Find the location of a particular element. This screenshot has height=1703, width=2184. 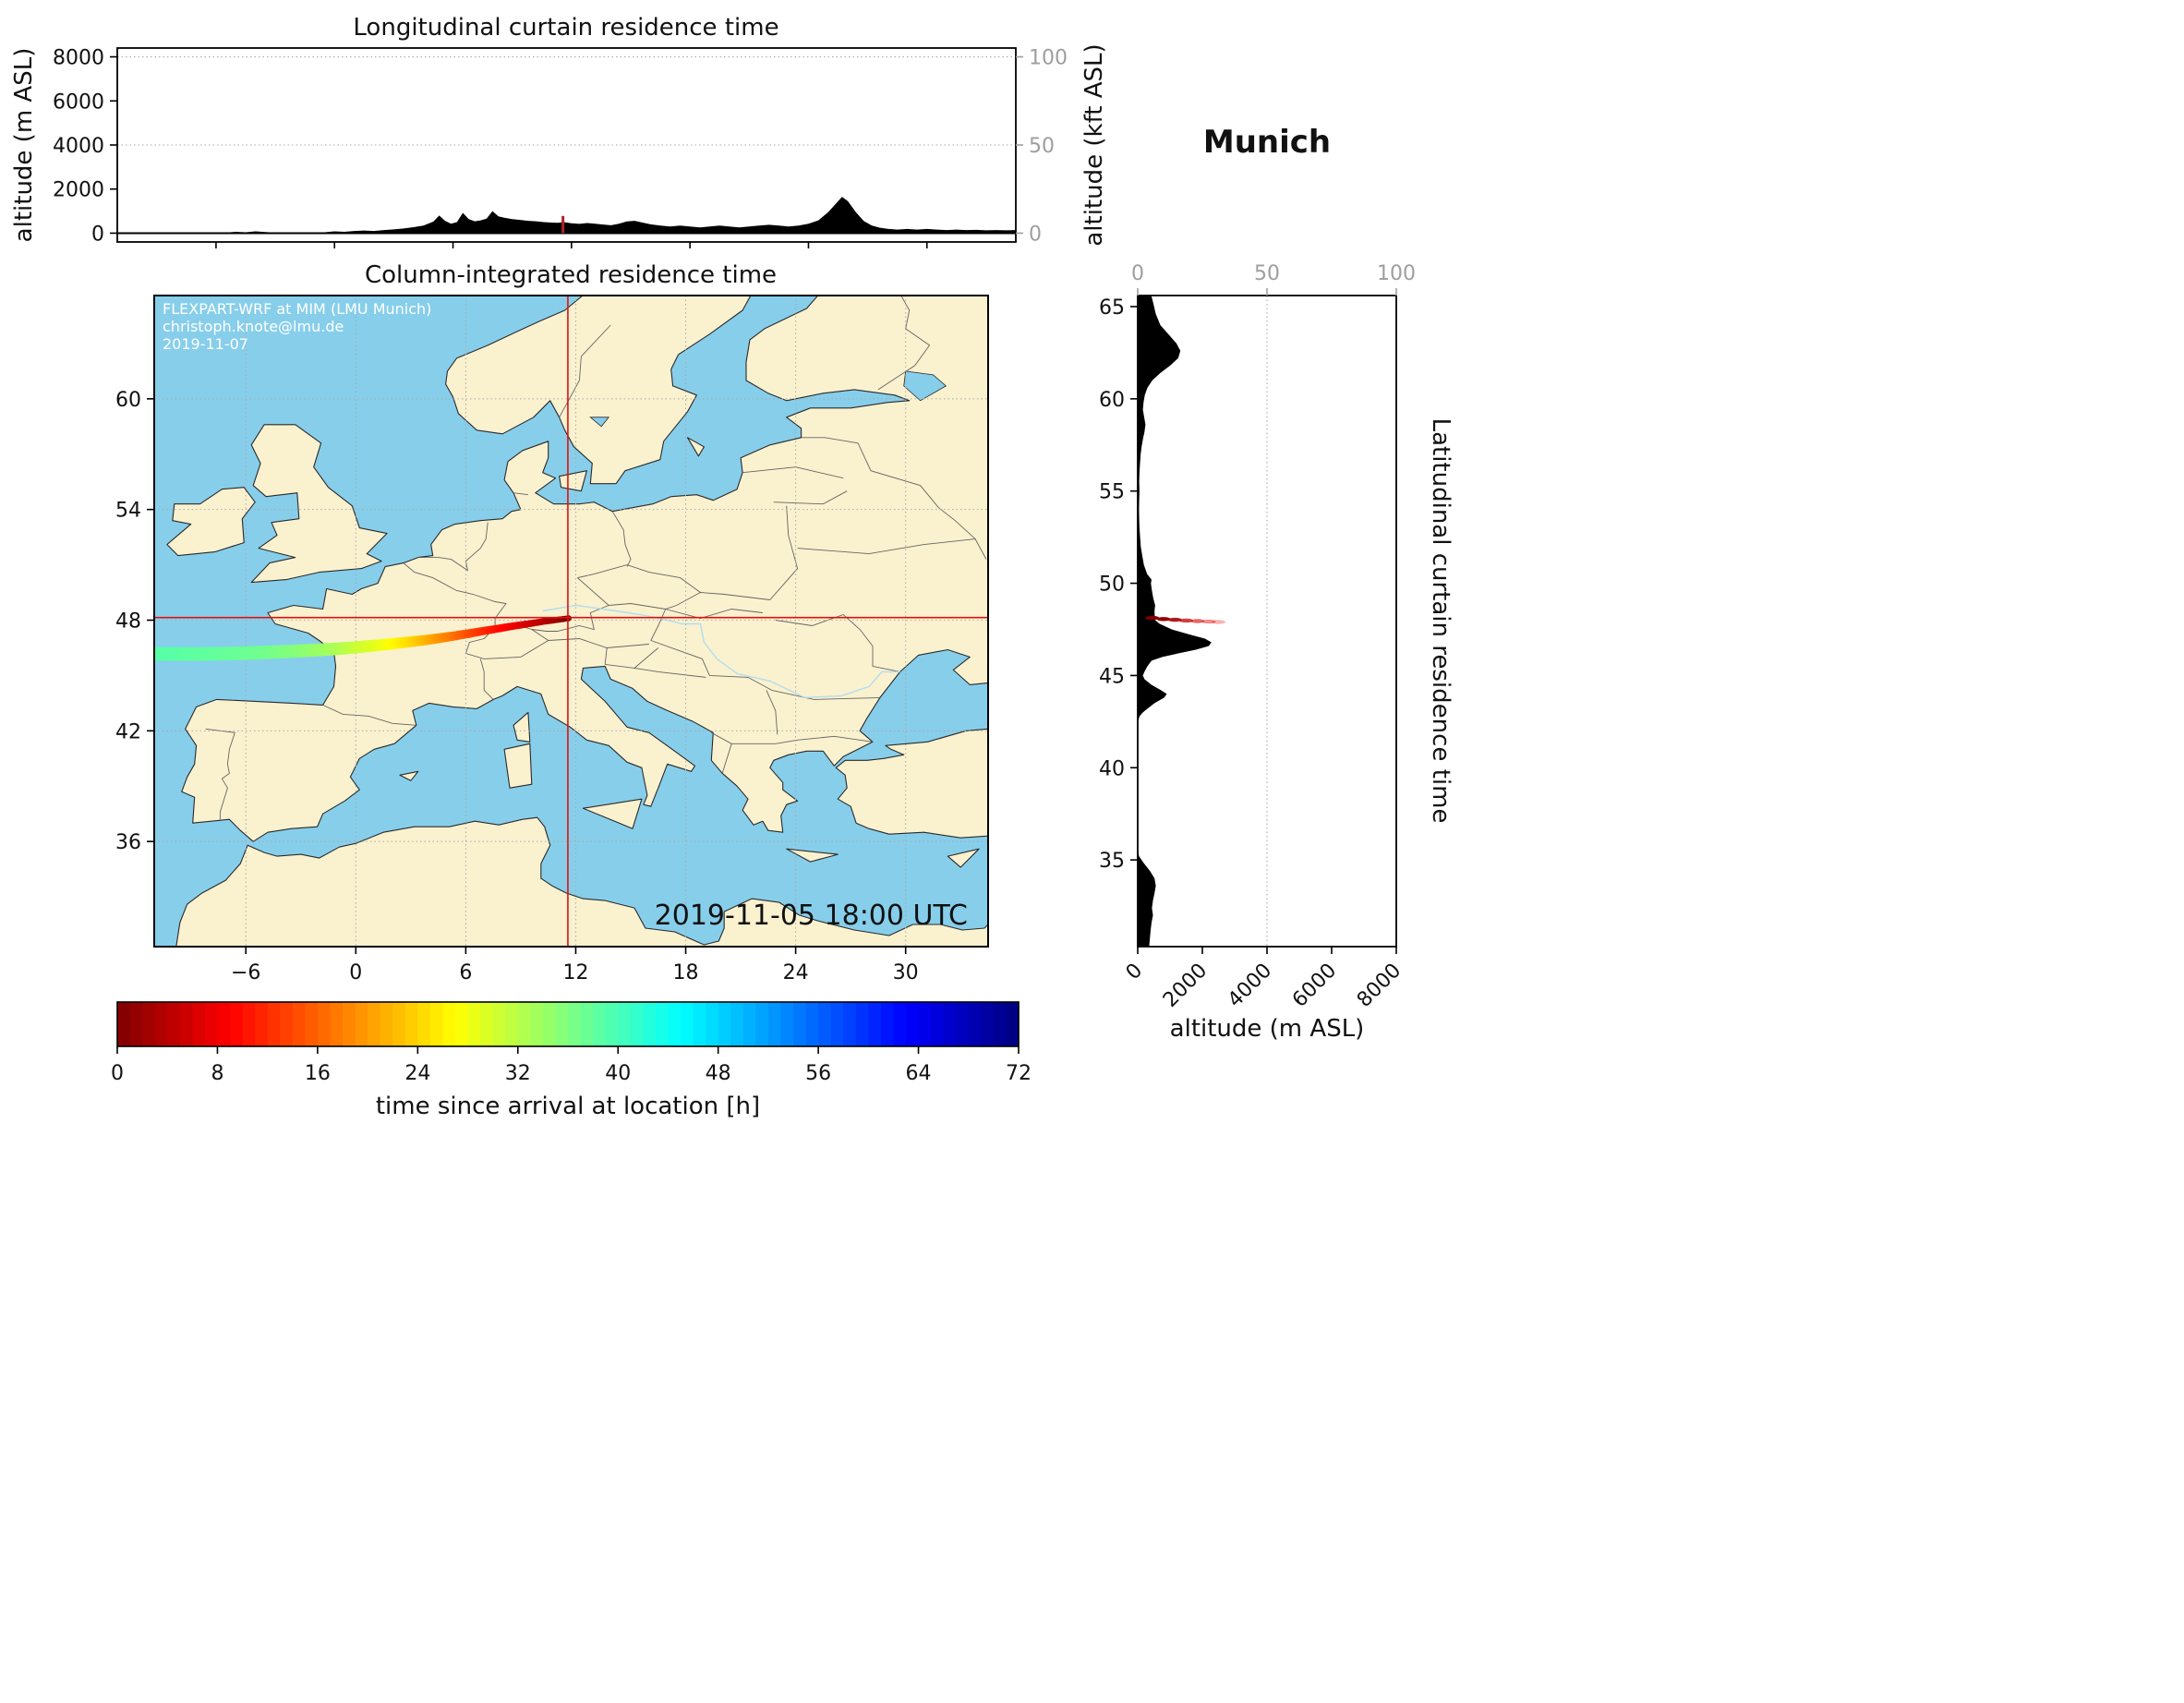

tick-label: 64 is located at coordinates (919, 1073).